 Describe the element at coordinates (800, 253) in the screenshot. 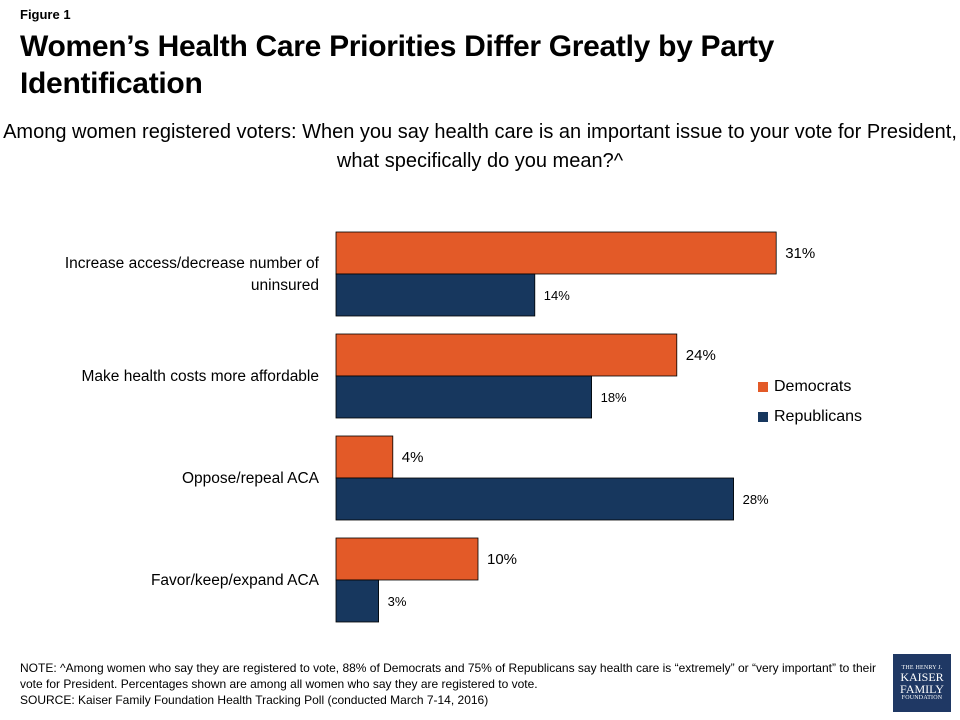

I see `data-label-democrats: 31%` at that location.